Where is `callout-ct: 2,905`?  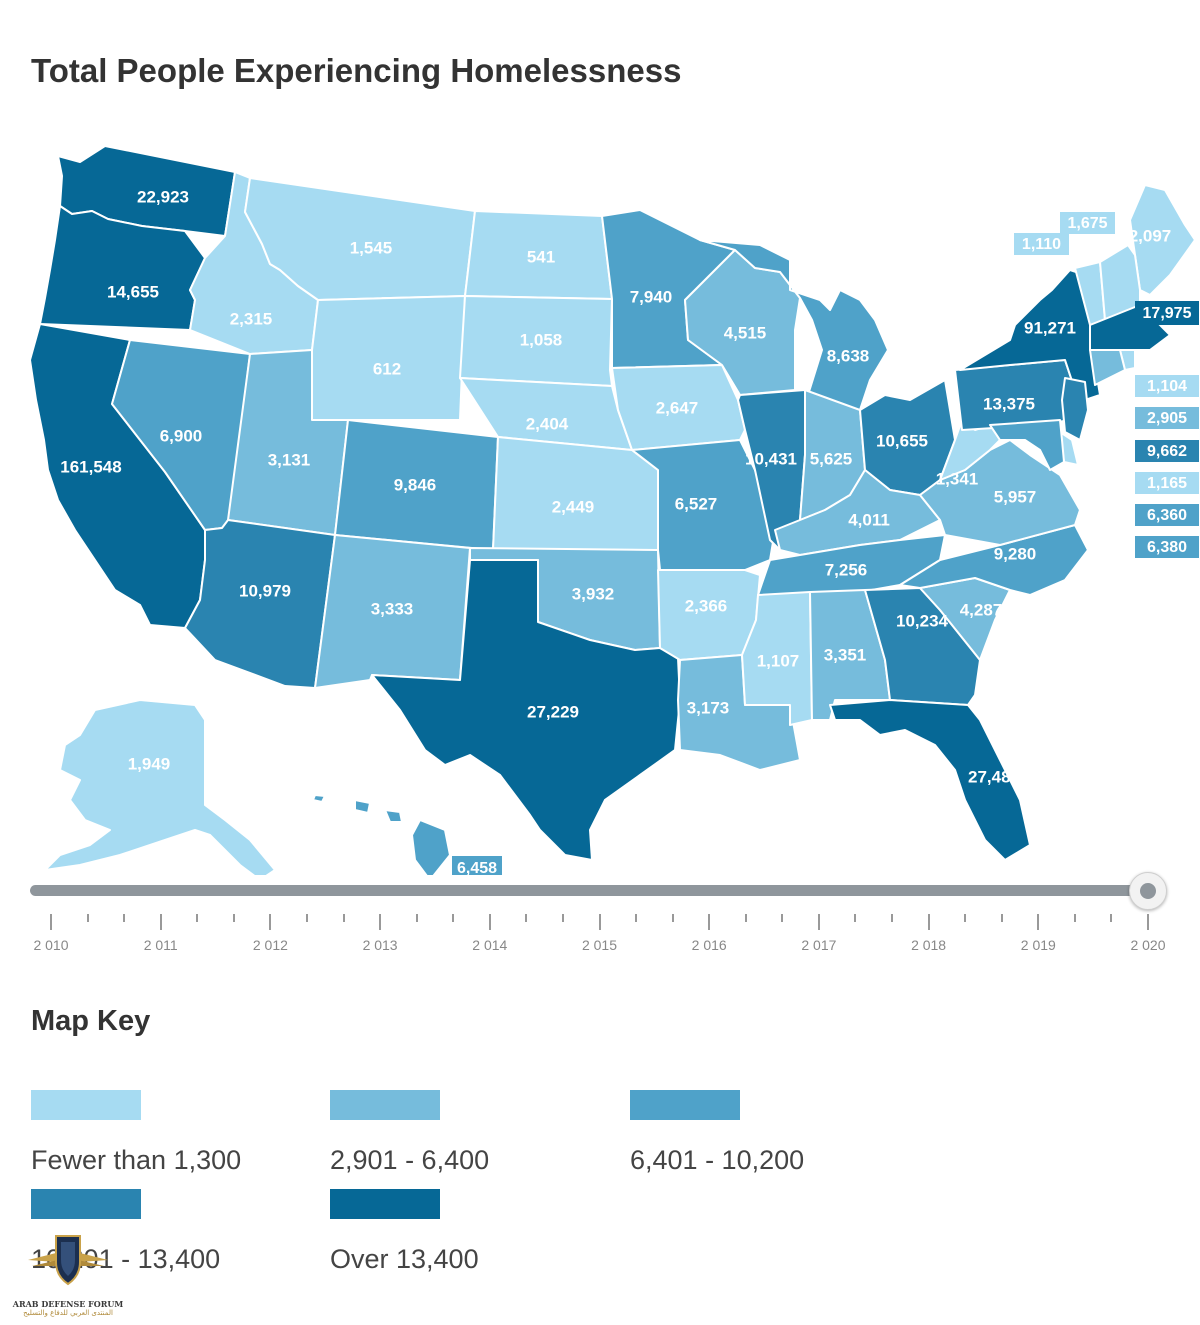 callout-ct: 2,905 is located at coordinates (1167, 418).